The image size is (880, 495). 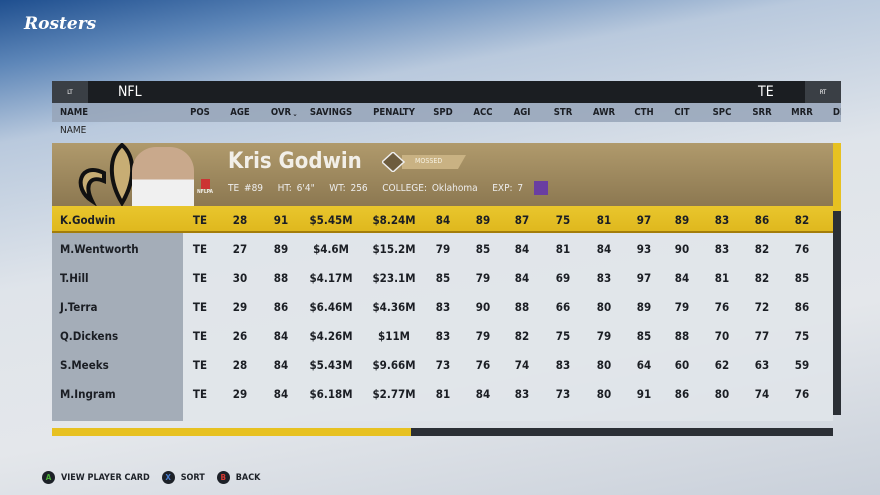 I want to click on cell-agi: 82, so click(x=522, y=336).